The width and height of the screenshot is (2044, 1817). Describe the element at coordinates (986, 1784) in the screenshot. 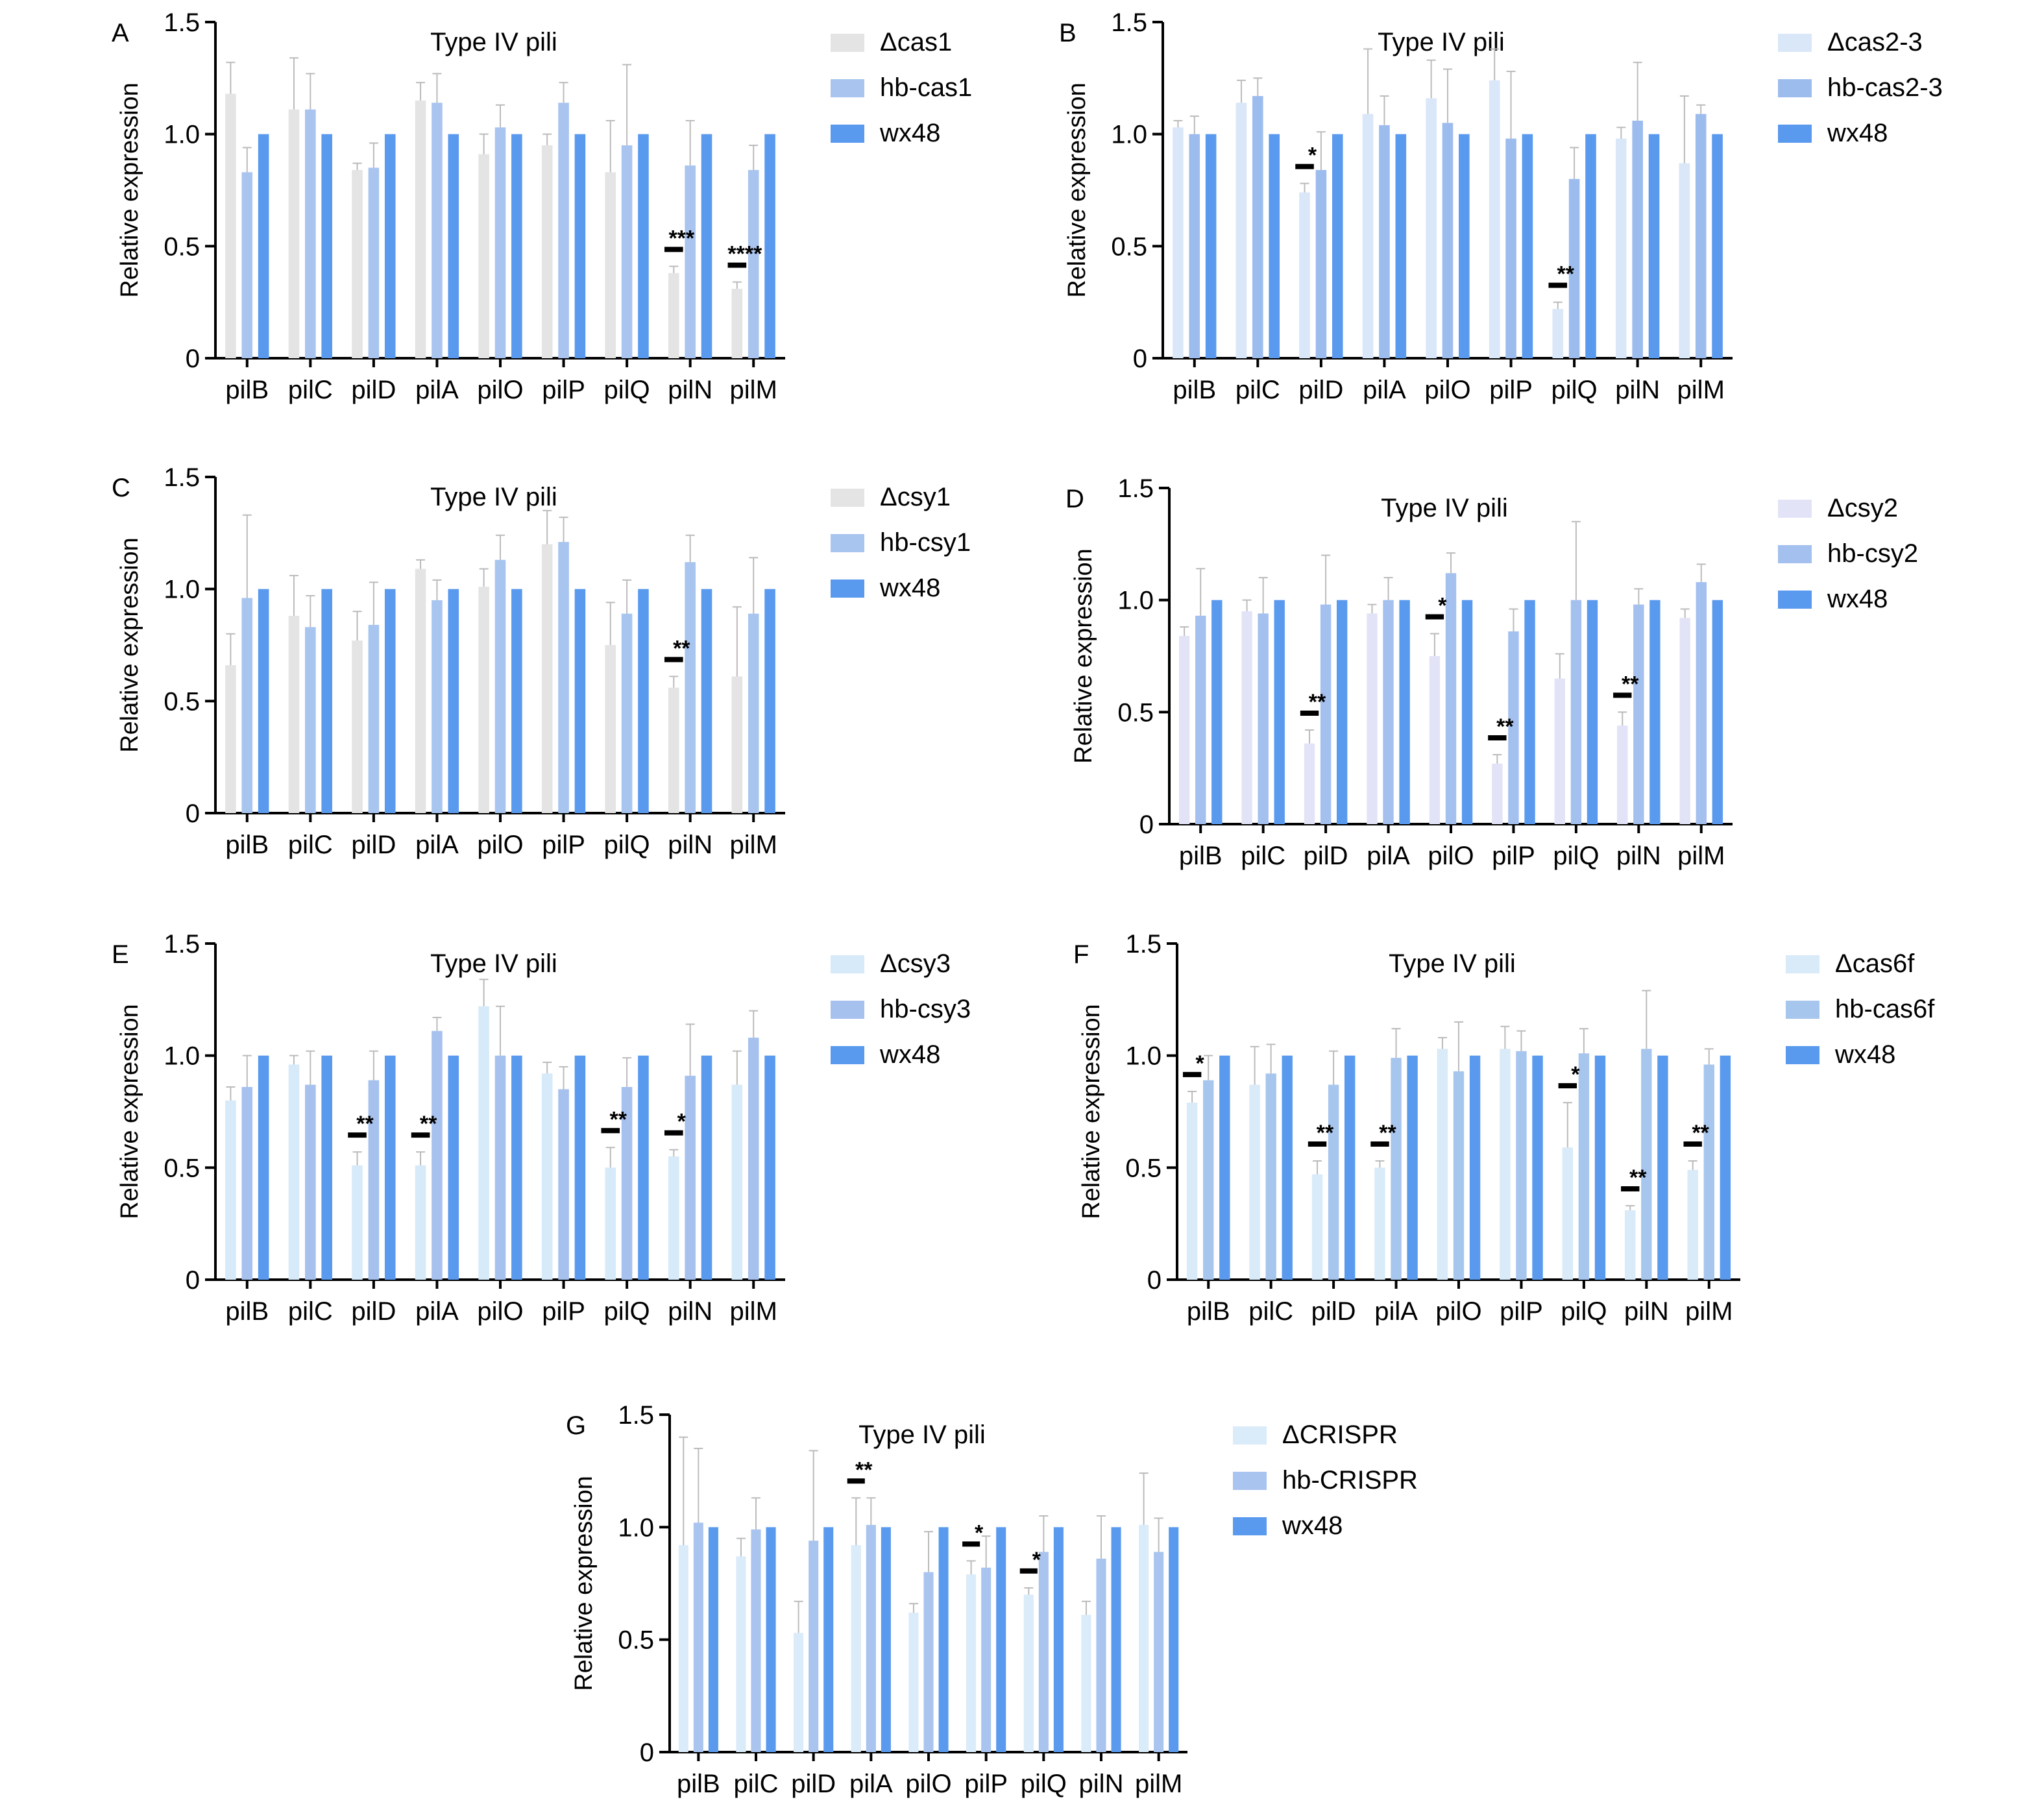

I see `x-tick-label: pilP` at that location.